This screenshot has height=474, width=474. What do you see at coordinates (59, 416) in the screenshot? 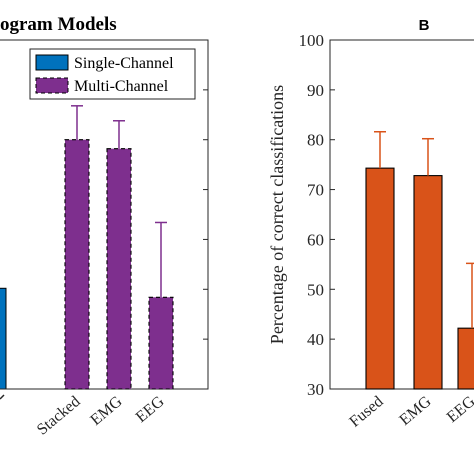
I see `x-tick-label-a-0: Stacked` at bounding box center [59, 416].